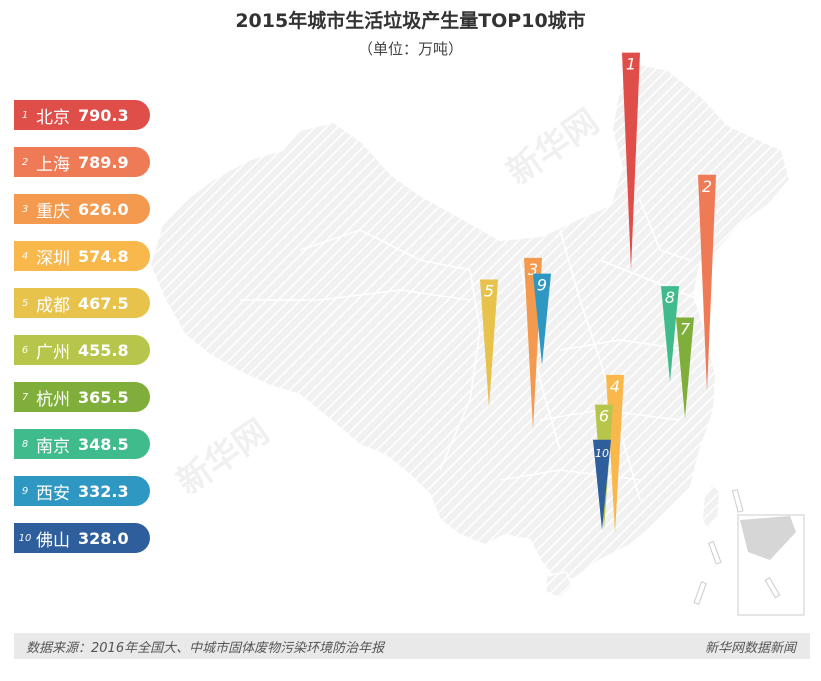 This screenshot has height=681, width=821. I want to click on legend-item: 9 西安 332.3, so click(82, 491).